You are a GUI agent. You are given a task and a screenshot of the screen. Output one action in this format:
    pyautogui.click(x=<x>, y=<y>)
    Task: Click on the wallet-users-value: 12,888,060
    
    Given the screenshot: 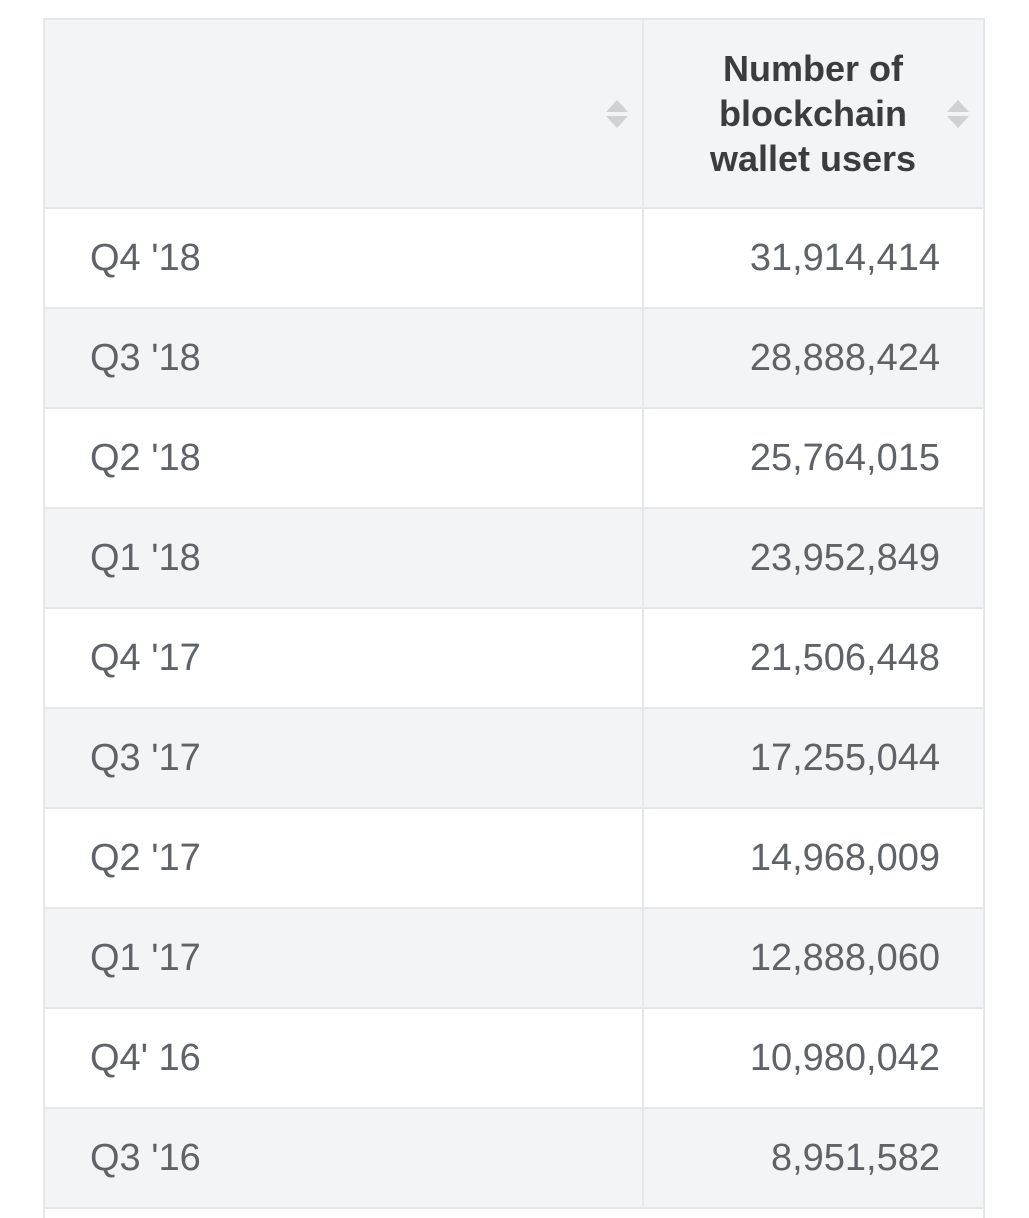 What is the action you would take?
    pyautogui.click(x=812, y=958)
    